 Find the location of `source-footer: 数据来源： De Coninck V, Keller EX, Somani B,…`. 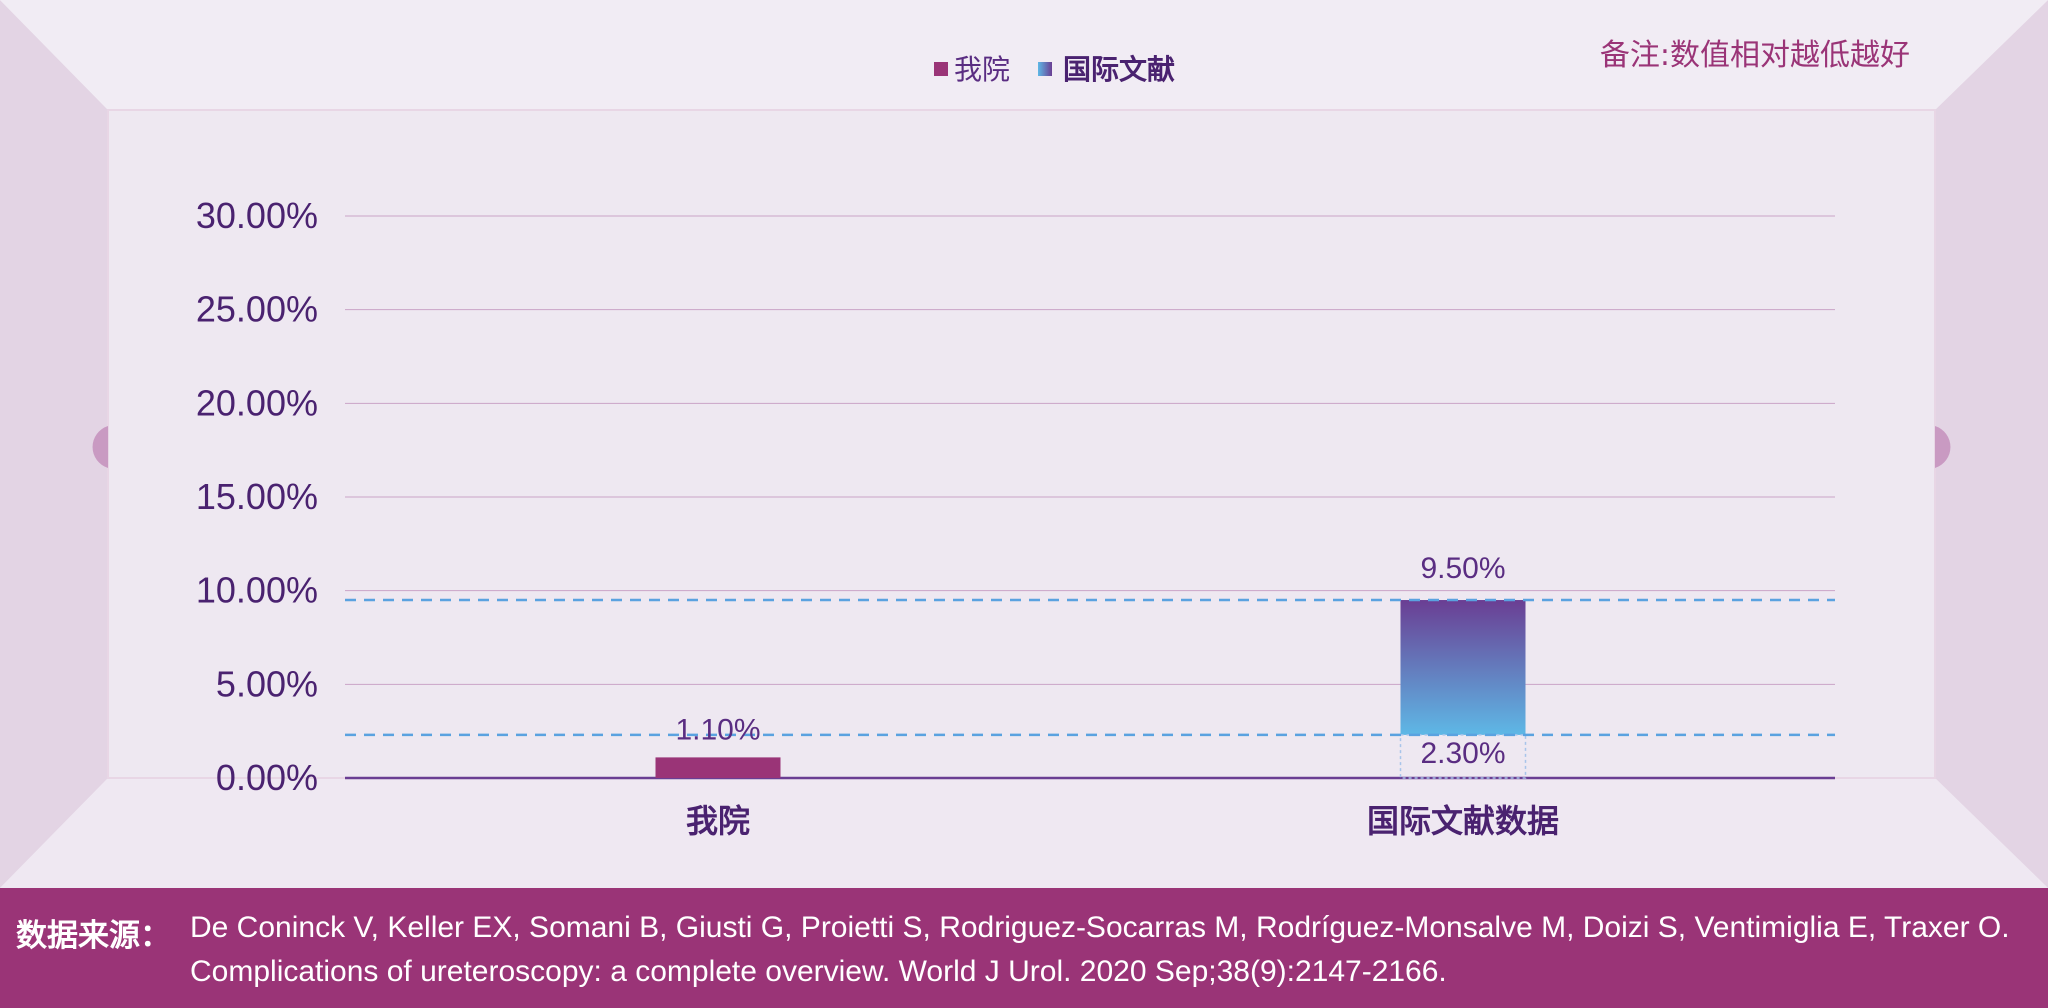

source-footer: 数据来源： De Coninck V, Keller EX, Somani B,… is located at coordinates (1024, 948).